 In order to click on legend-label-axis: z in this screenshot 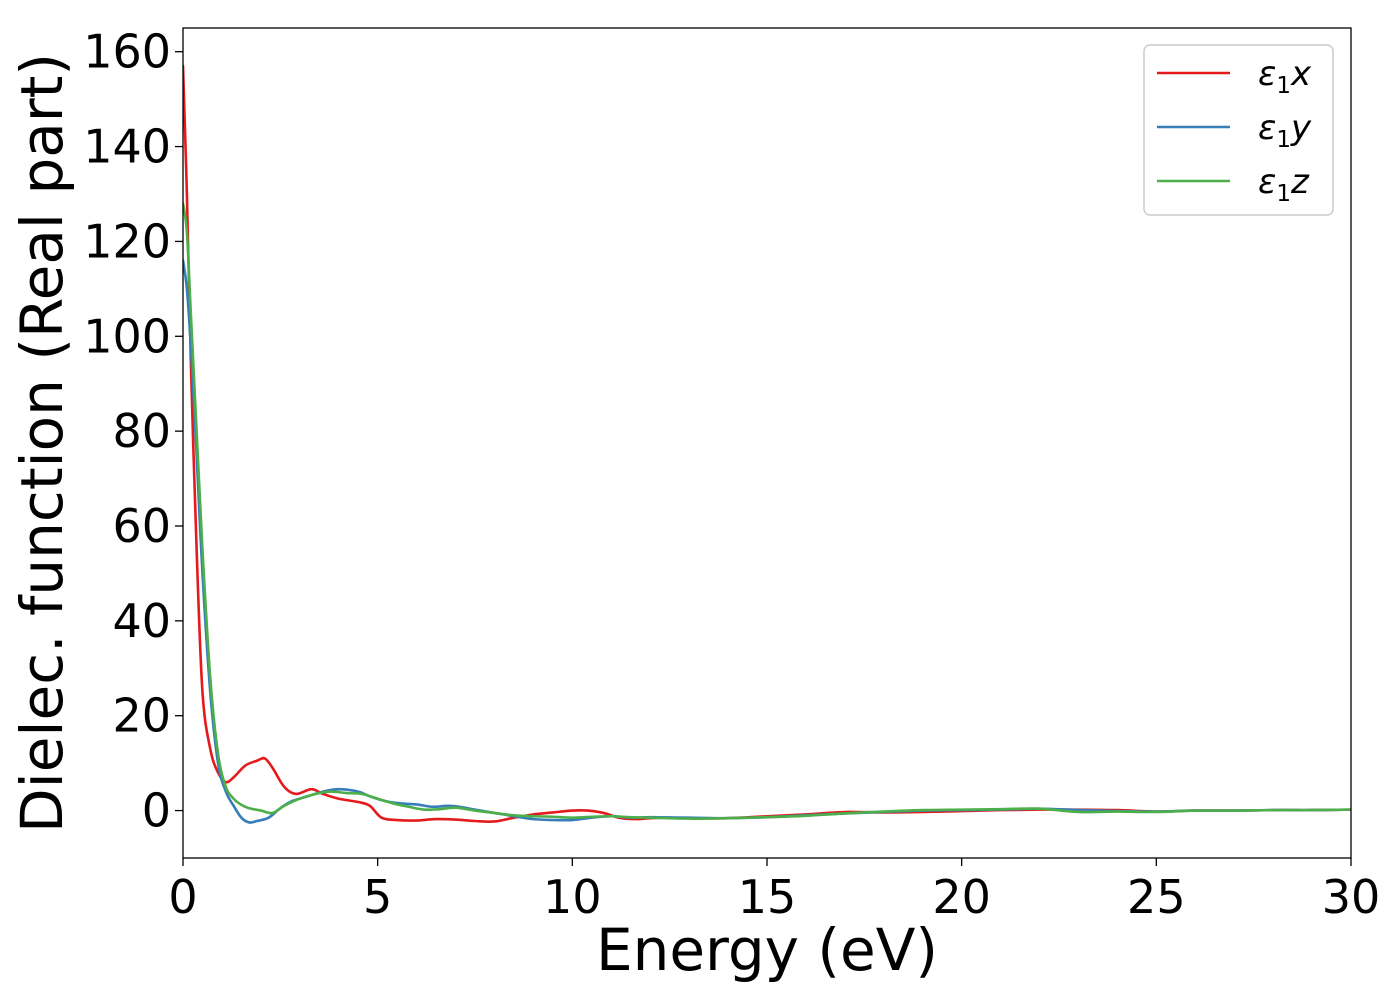, I will do `click(1300, 182)`.